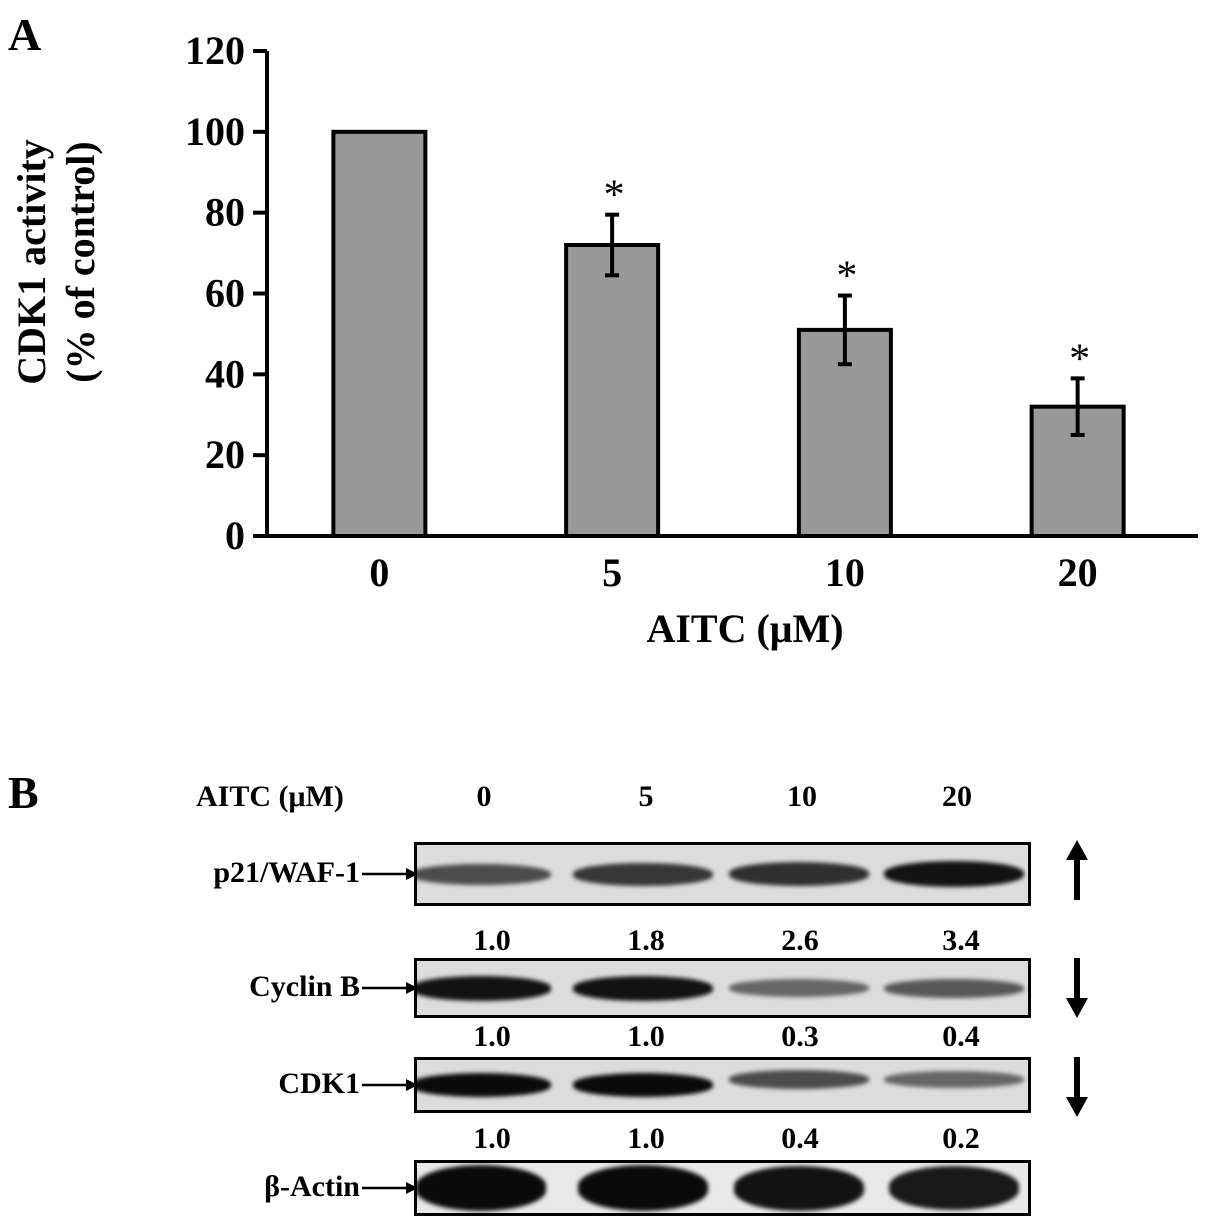 The width and height of the screenshot is (1205, 1224). Describe the element at coordinates (225, 373) in the screenshot. I see `y-tick-label: 40` at that location.